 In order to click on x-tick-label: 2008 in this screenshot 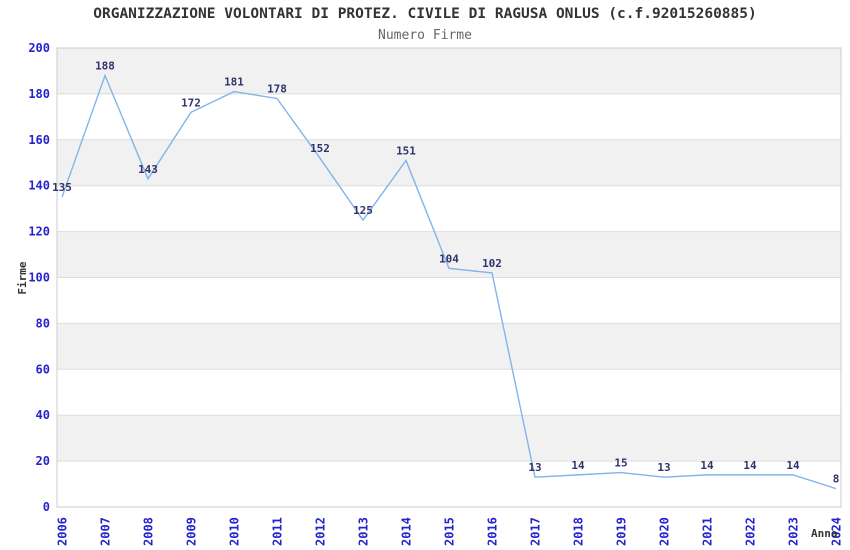, I will do `click(149, 531)`.